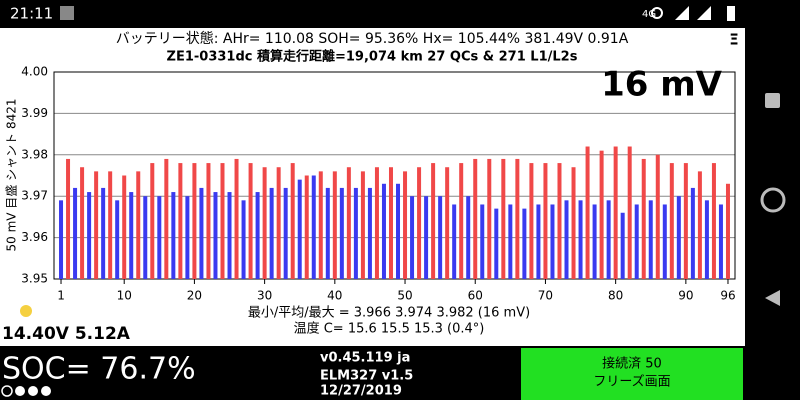  What do you see at coordinates (67, 13) in the screenshot?
I see `app-icon` at bounding box center [67, 13].